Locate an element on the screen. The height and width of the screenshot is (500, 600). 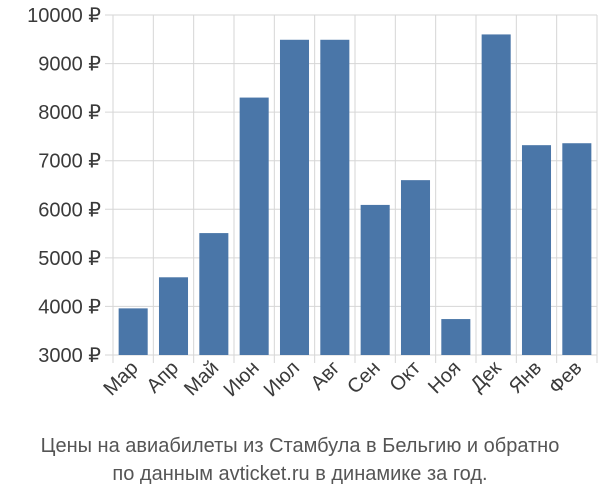
x-tick-label: Июн is located at coordinates (242, 379).